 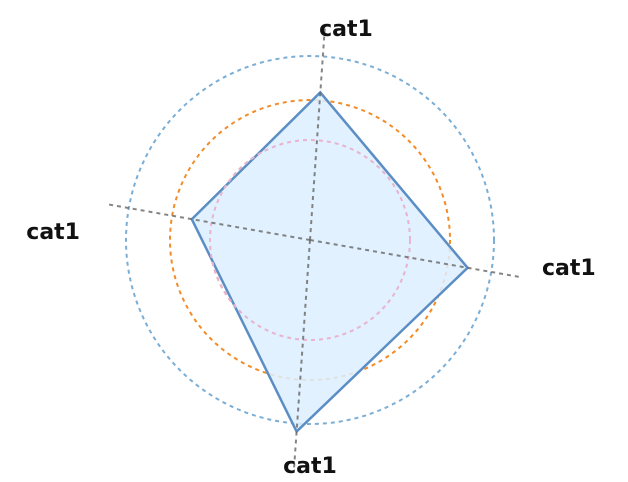 What do you see at coordinates (569, 268) in the screenshot?
I see `category-label-2: cat1` at bounding box center [569, 268].